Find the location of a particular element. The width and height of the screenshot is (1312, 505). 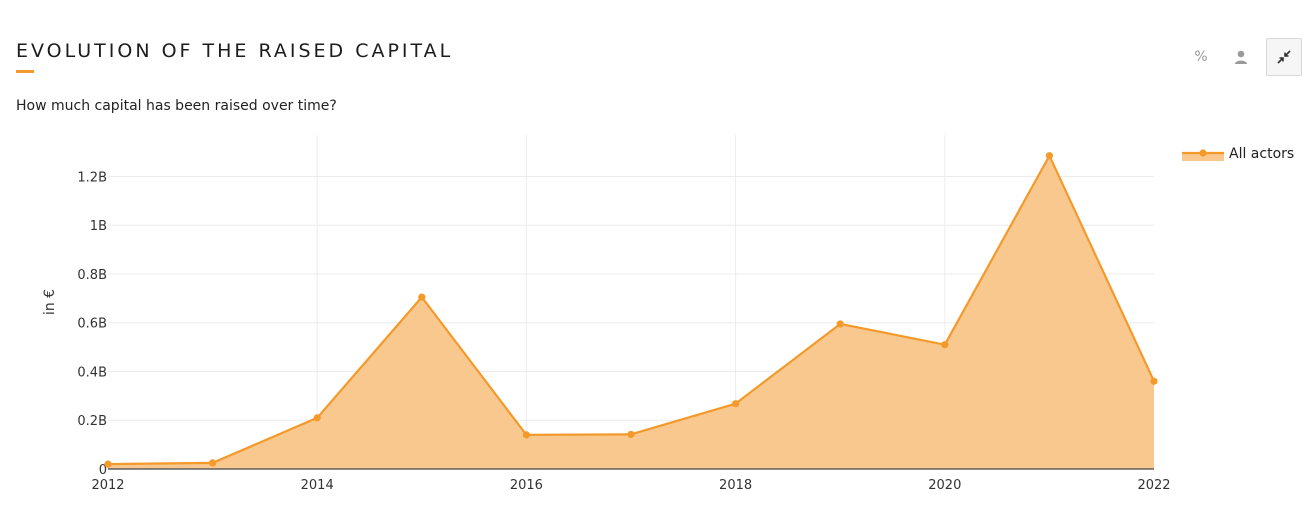

person-icon is located at coordinates (1241, 57).